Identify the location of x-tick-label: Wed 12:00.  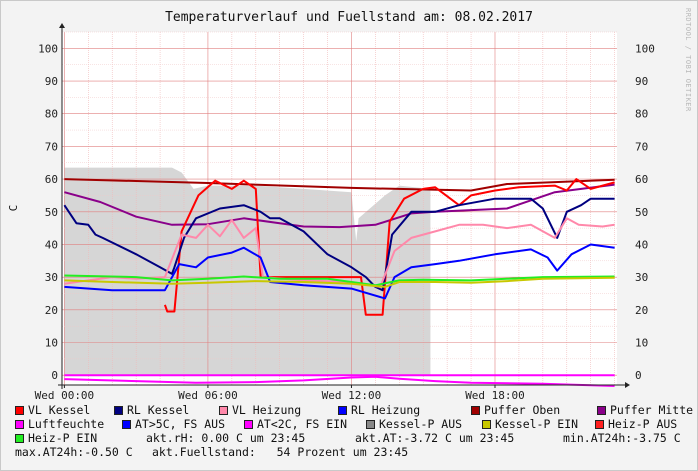
(352, 394).